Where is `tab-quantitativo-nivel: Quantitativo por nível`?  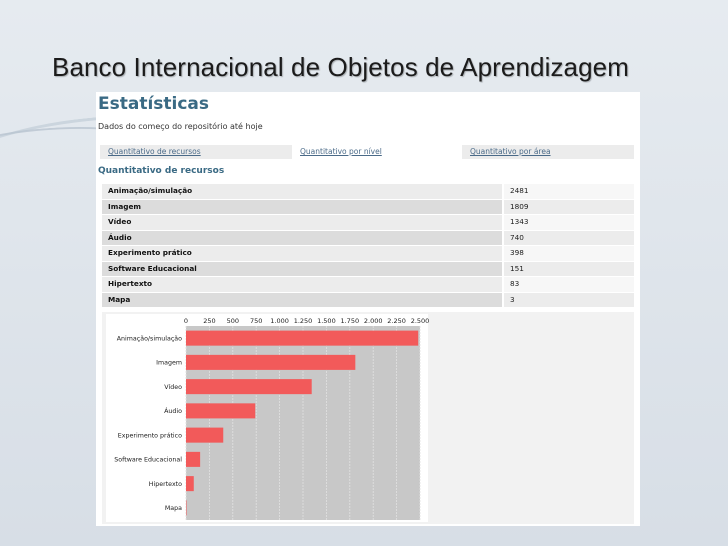 tab-quantitativo-nivel: Quantitativo por nível is located at coordinates (377, 152).